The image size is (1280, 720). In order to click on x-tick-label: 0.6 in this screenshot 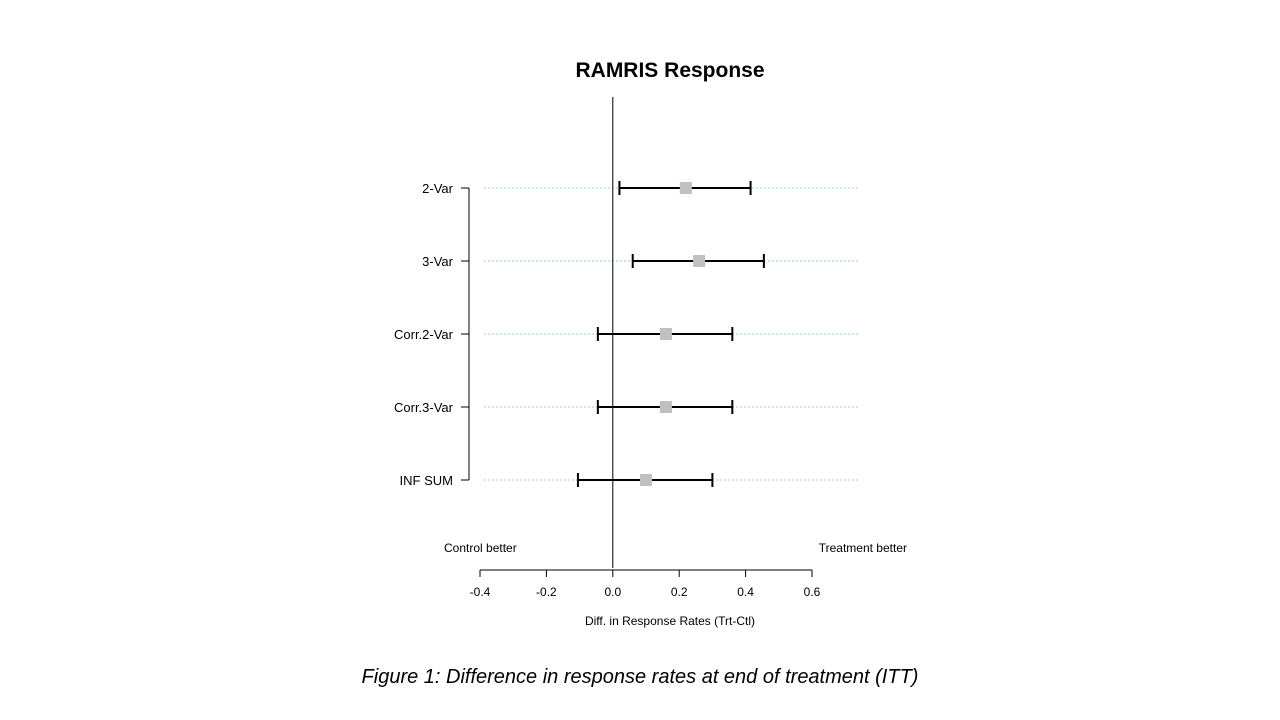, I will do `click(812, 592)`.